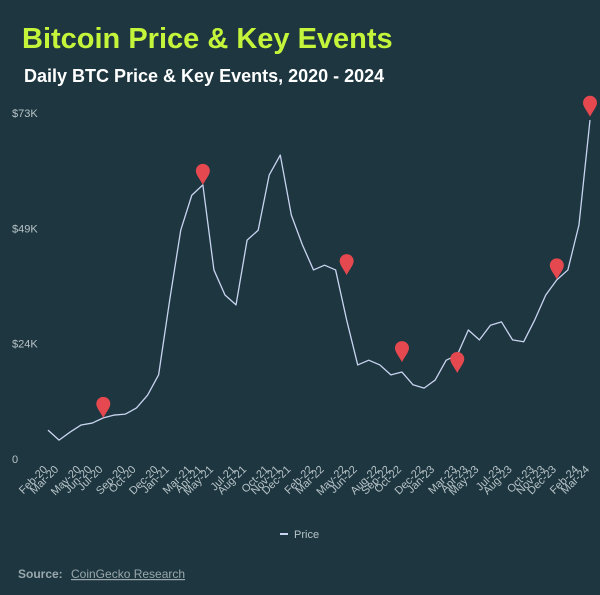 The width and height of the screenshot is (600, 595). What do you see at coordinates (25, 114) in the screenshot?
I see `y-tick-label: $73K` at bounding box center [25, 114].